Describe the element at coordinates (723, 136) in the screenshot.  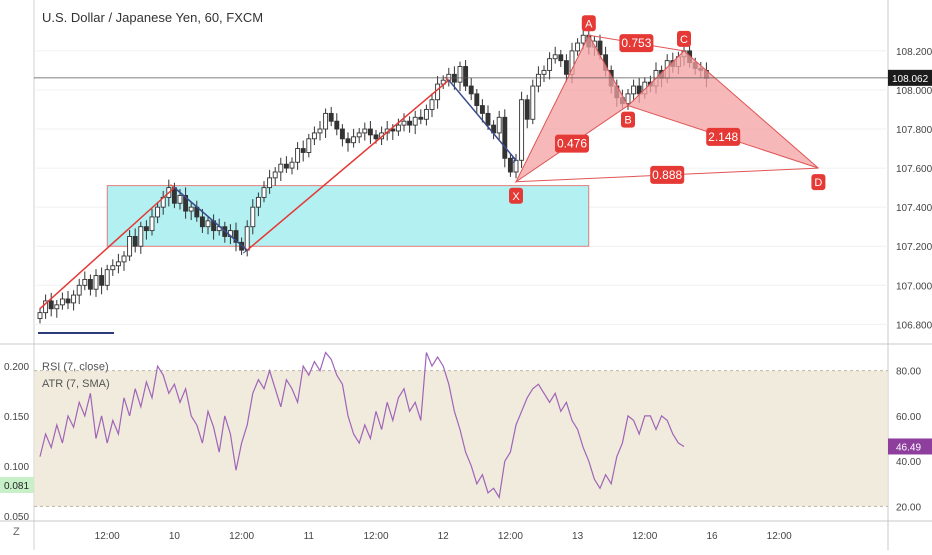
I see `ratio-badge: 2.148` at that location.